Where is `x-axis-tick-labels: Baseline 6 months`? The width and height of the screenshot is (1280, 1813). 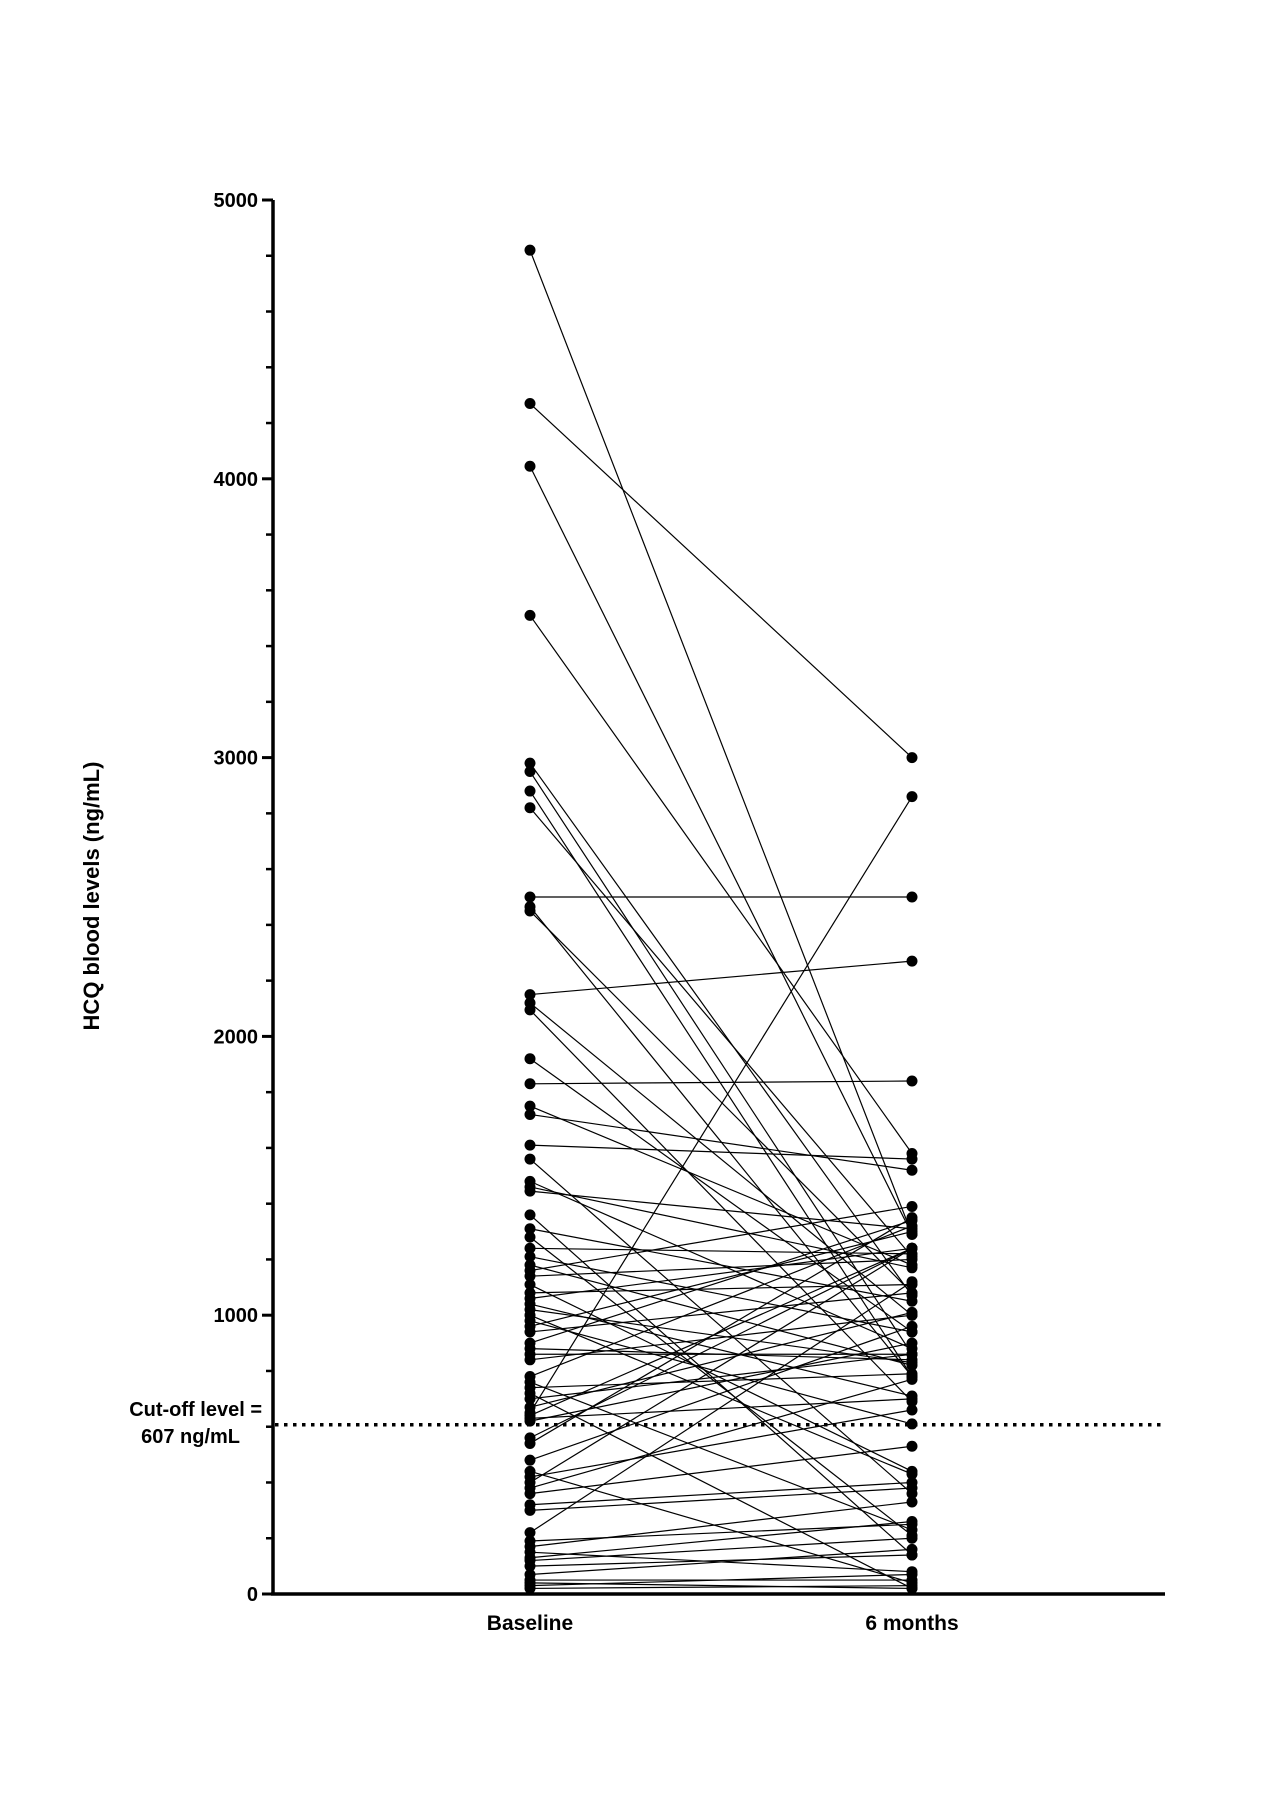
x-axis-tick-labels: Baseline 6 months is located at coordinates (723, 1623).